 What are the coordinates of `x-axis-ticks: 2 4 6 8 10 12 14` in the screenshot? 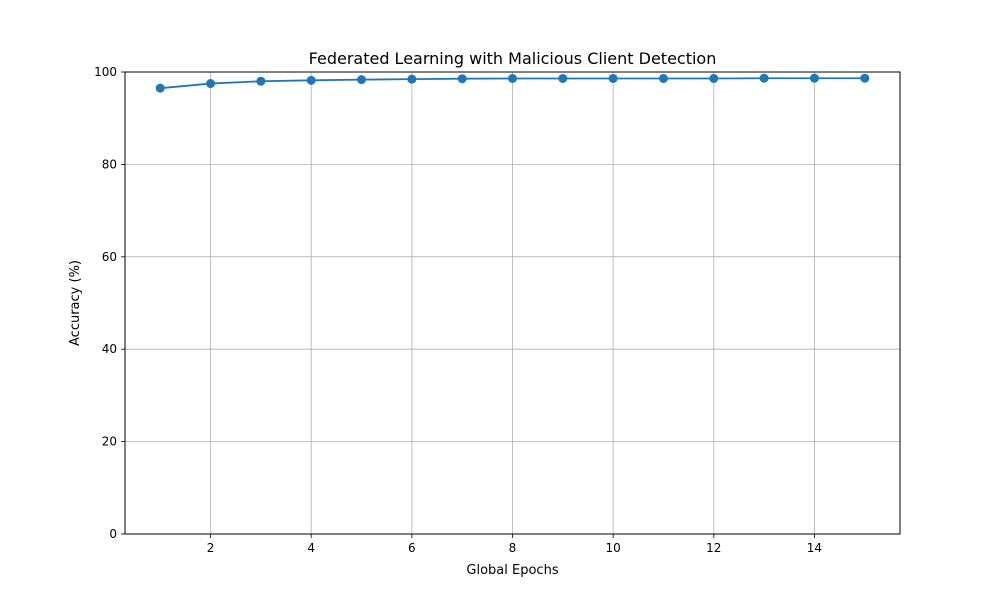 It's located at (514, 544).